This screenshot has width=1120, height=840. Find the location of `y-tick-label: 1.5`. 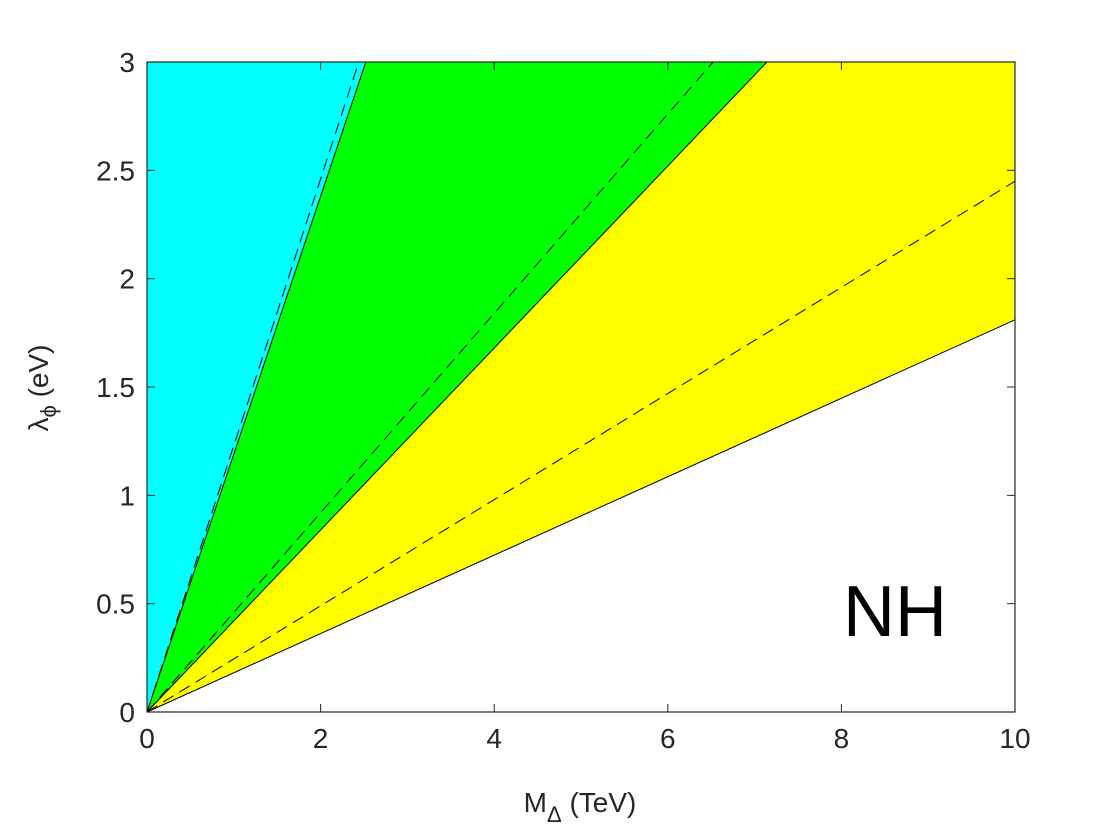

y-tick-label: 1.5 is located at coordinates (115, 387).